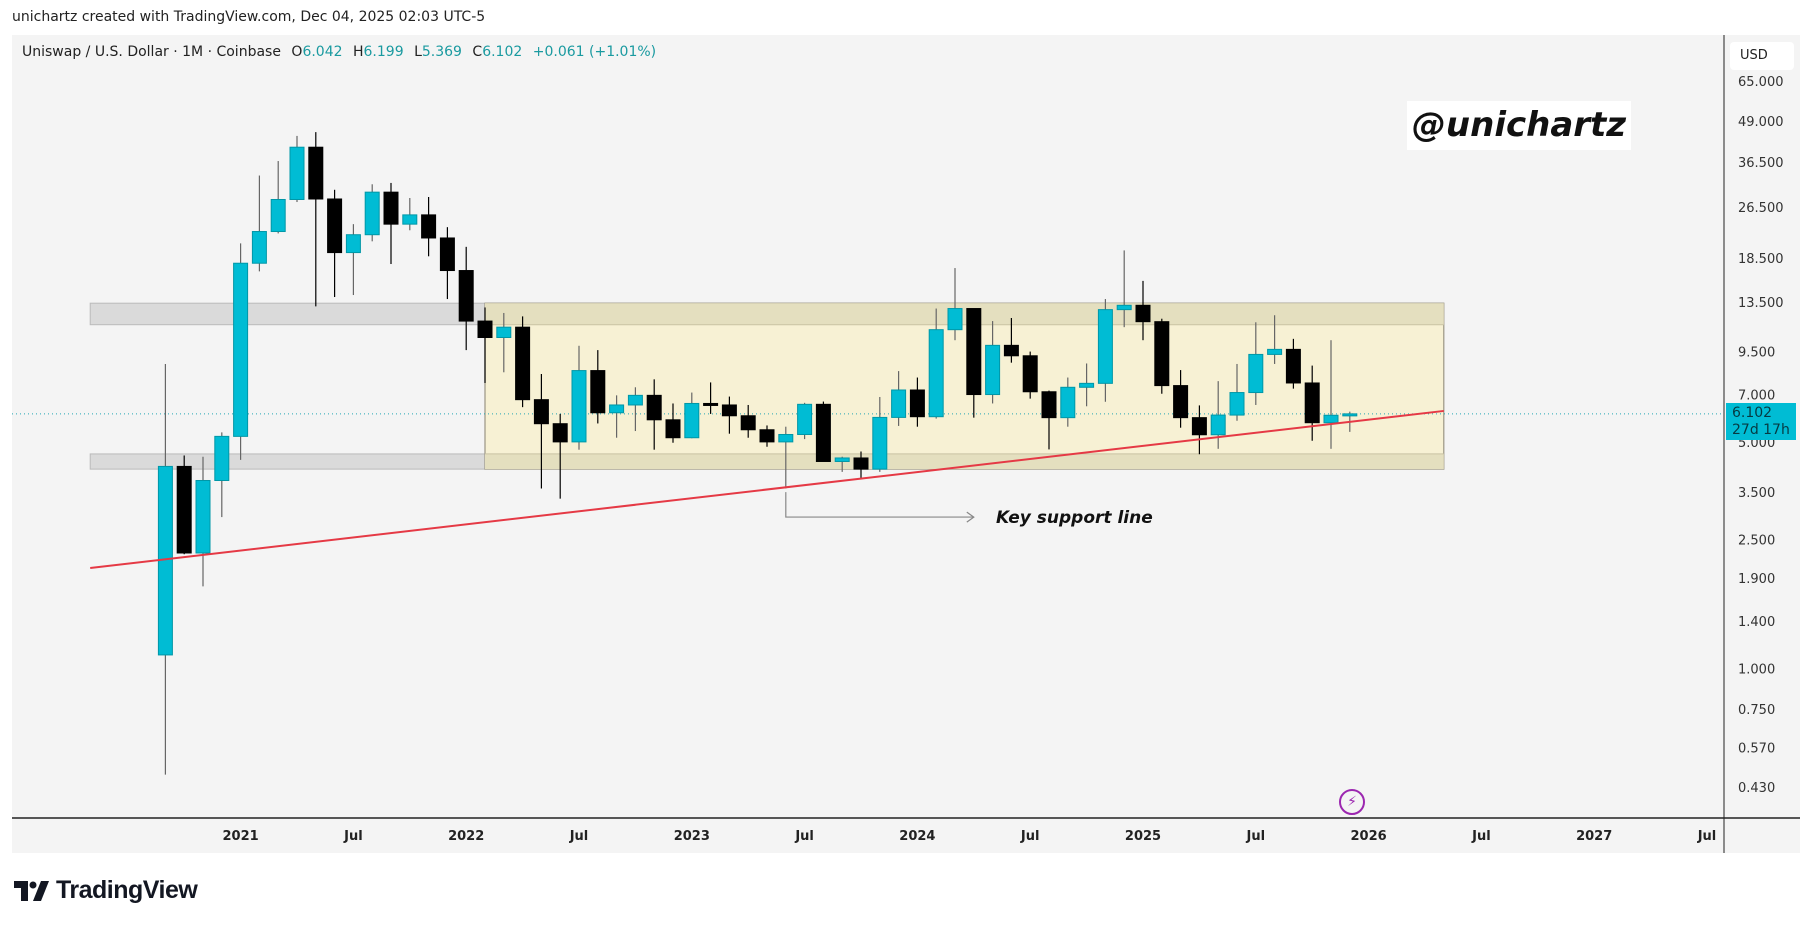 The image size is (1814, 928). Describe the element at coordinates (1756, 353) in the screenshot. I see `price-tick-label: 9.500` at that location.